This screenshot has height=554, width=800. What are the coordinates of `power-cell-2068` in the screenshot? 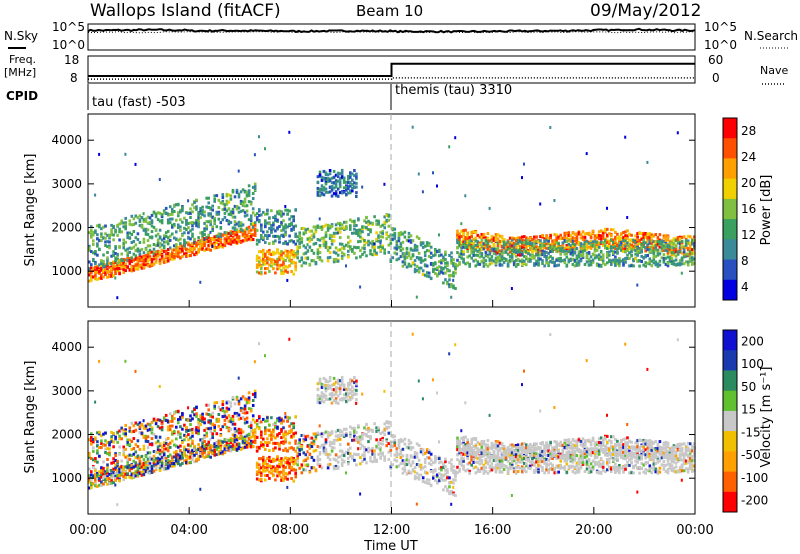 It's located at (437, 275).